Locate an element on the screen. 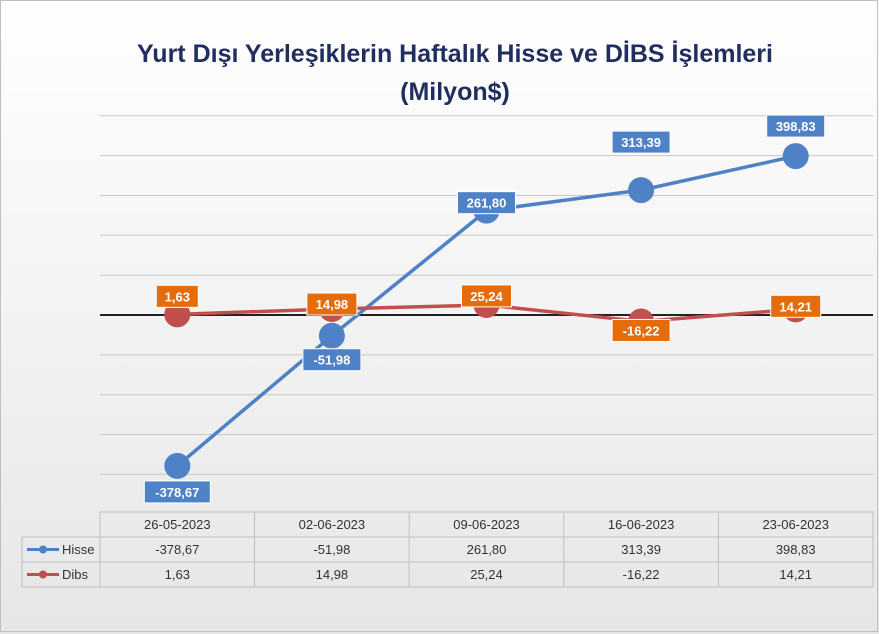 This screenshot has width=879, height=634. data-label-hisse: 261,80 is located at coordinates (486, 203).